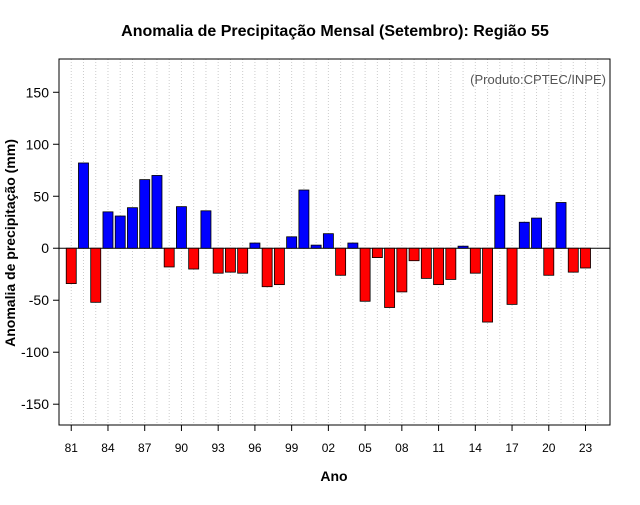  What do you see at coordinates (10, 243) in the screenshot?
I see `y-axis-label: Anomalia de precipitação (mm)` at bounding box center [10, 243].